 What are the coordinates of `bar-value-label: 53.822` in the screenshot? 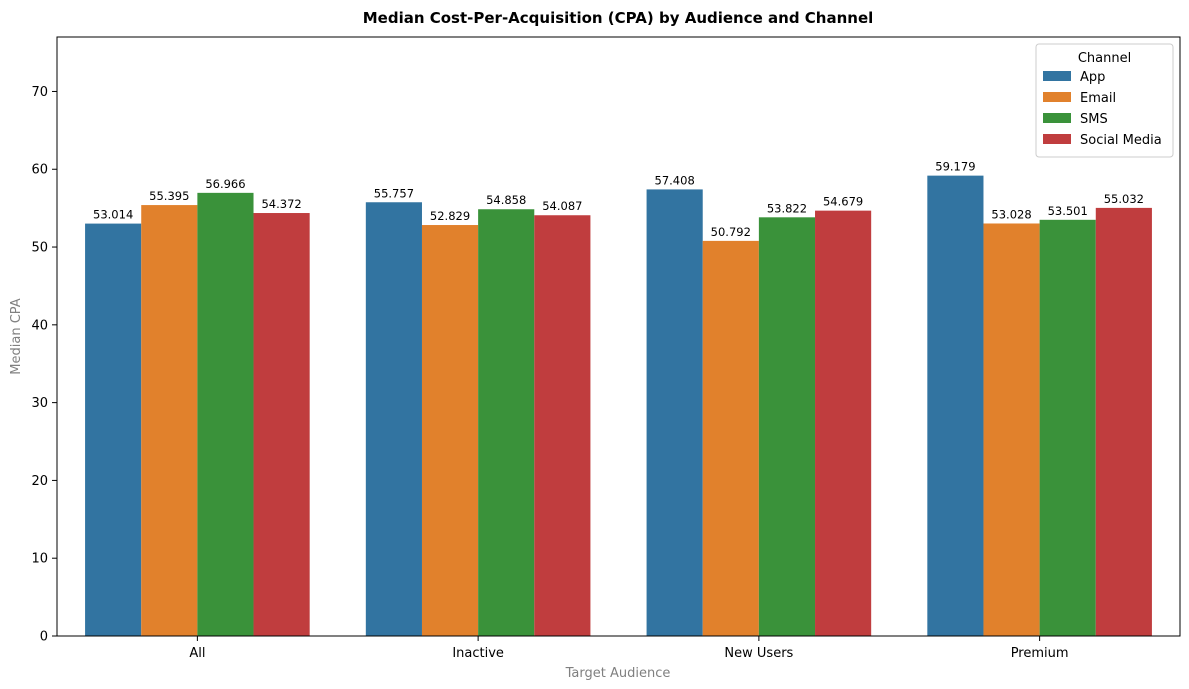 It's located at (787, 208).